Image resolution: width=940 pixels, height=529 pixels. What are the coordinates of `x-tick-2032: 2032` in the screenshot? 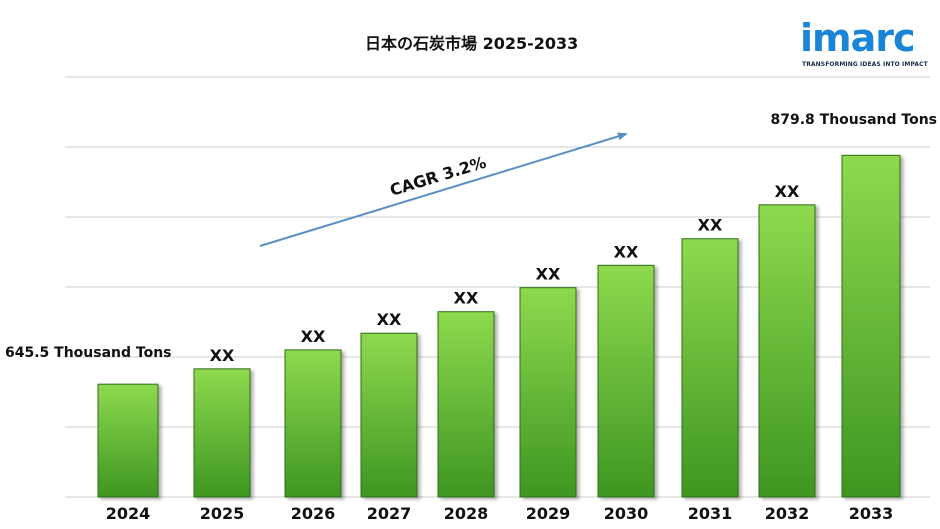 It's located at (787, 513).